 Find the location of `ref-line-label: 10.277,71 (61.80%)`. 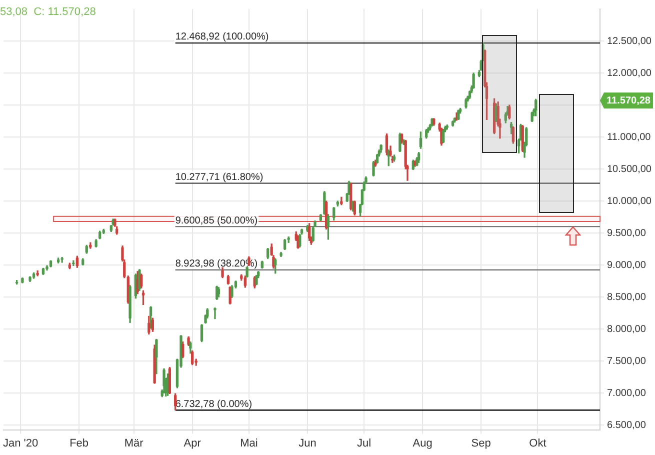

ref-line-label: 10.277,71 (61.80%) is located at coordinates (219, 177).